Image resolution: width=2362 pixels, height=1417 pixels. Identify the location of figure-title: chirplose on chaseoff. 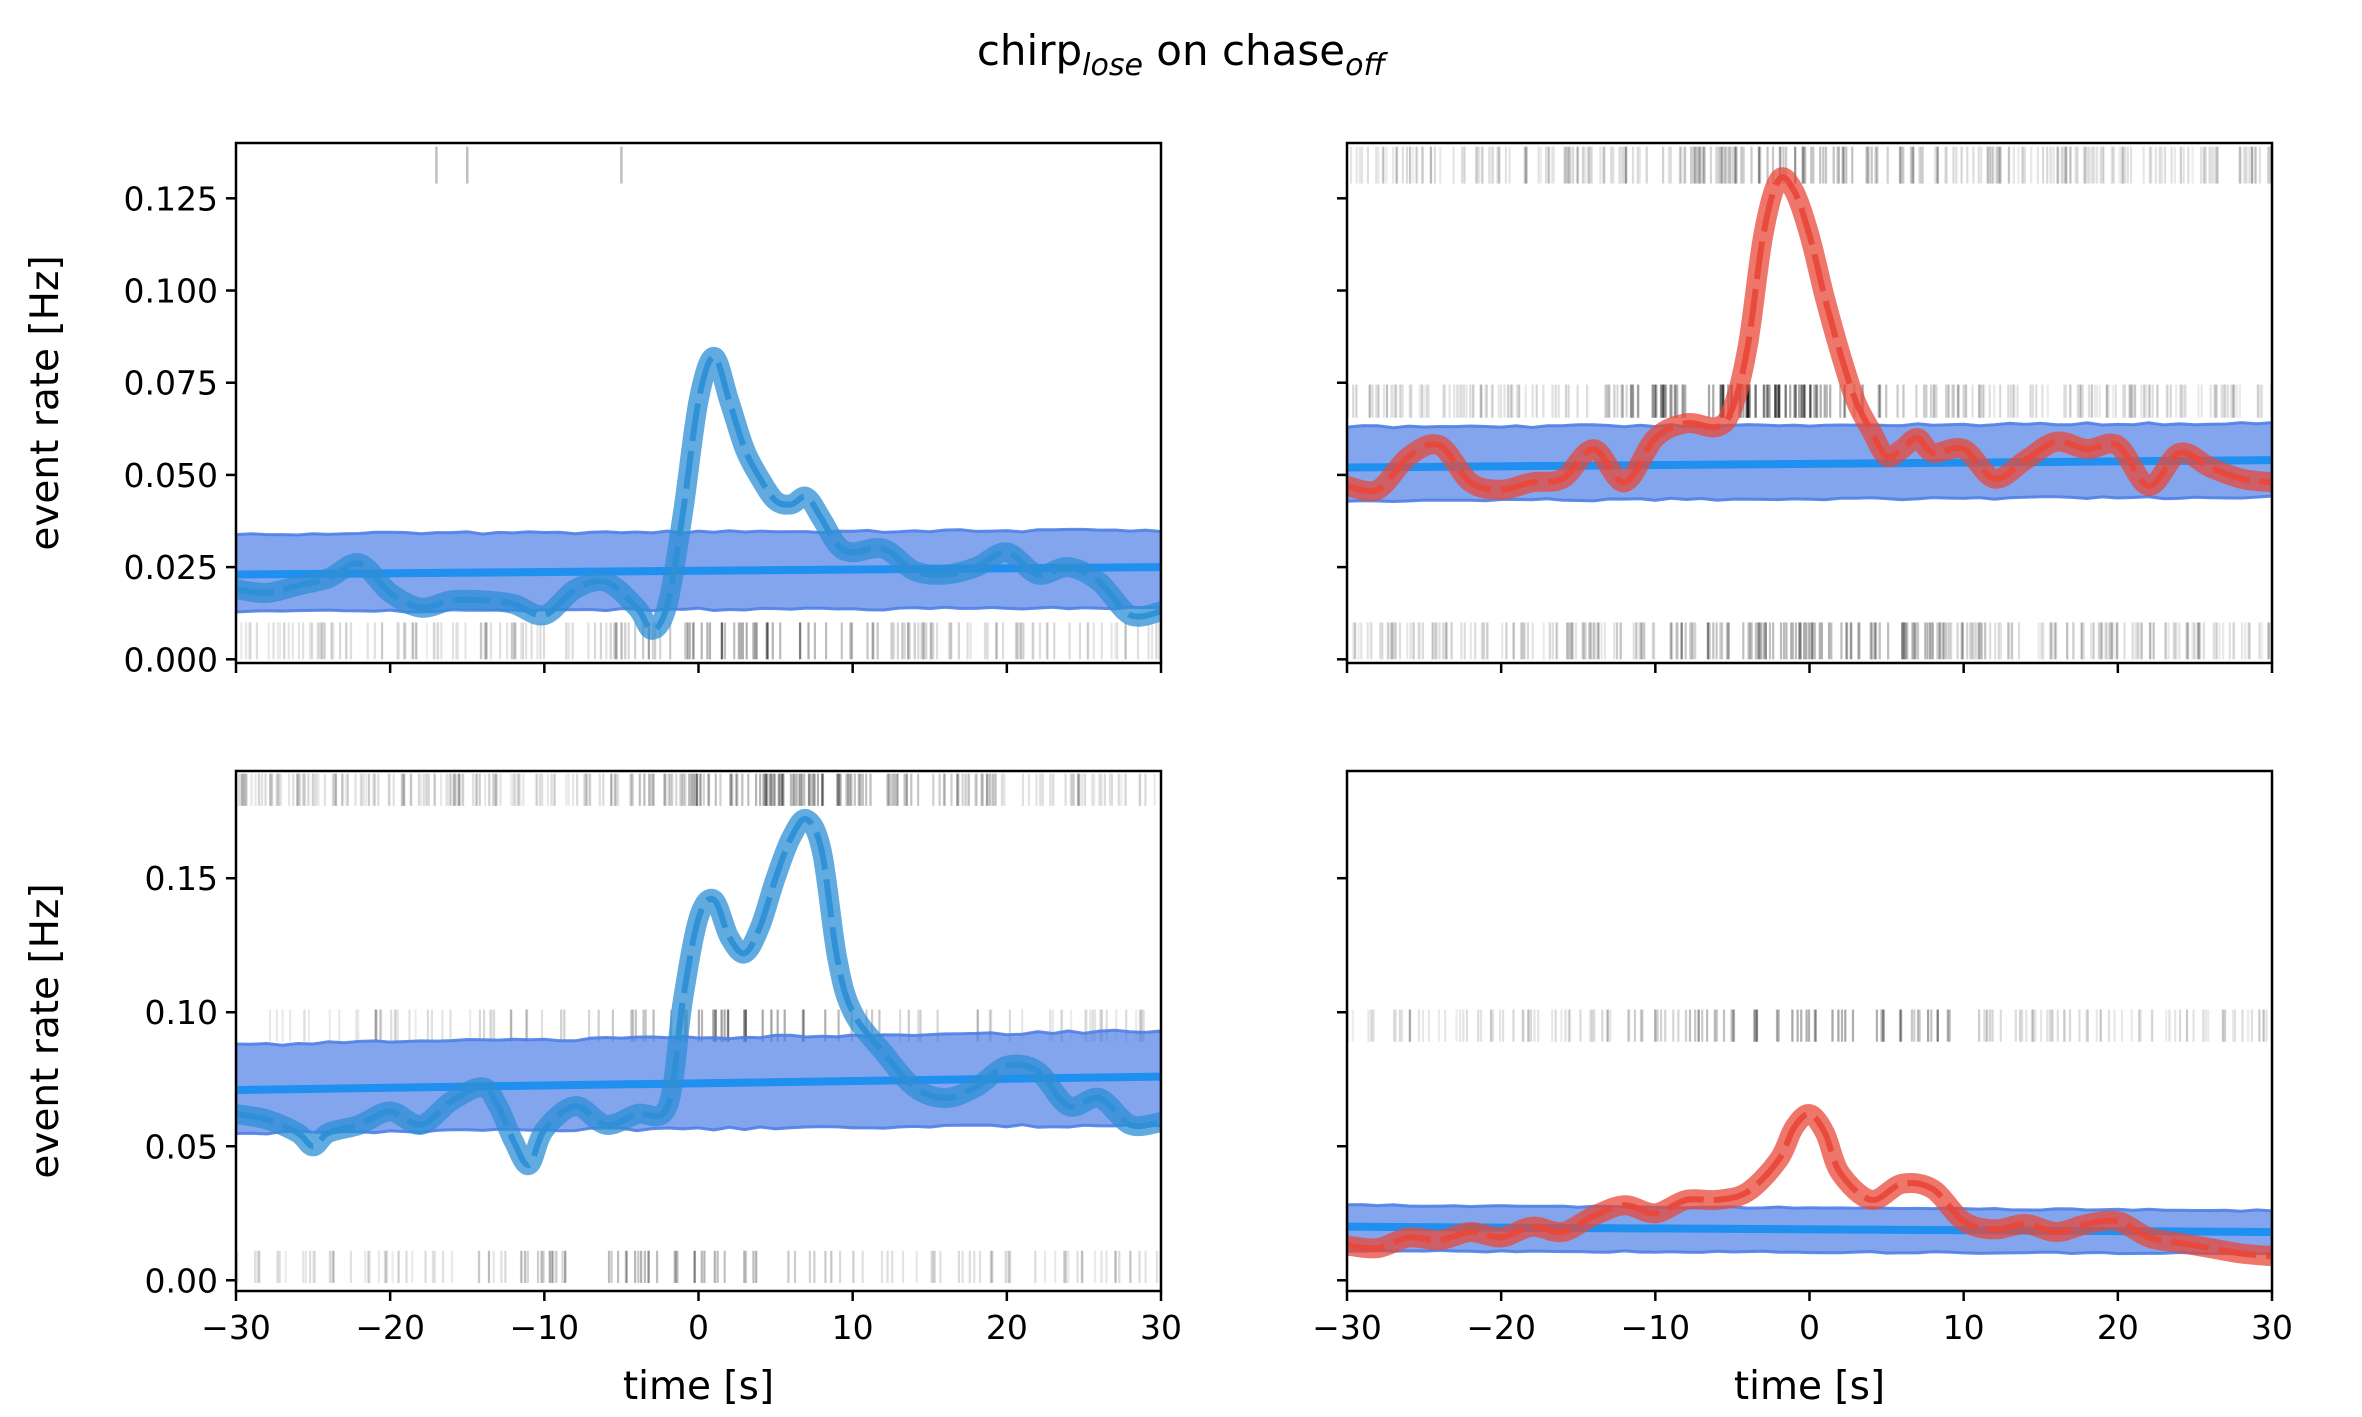
(1183, 54).